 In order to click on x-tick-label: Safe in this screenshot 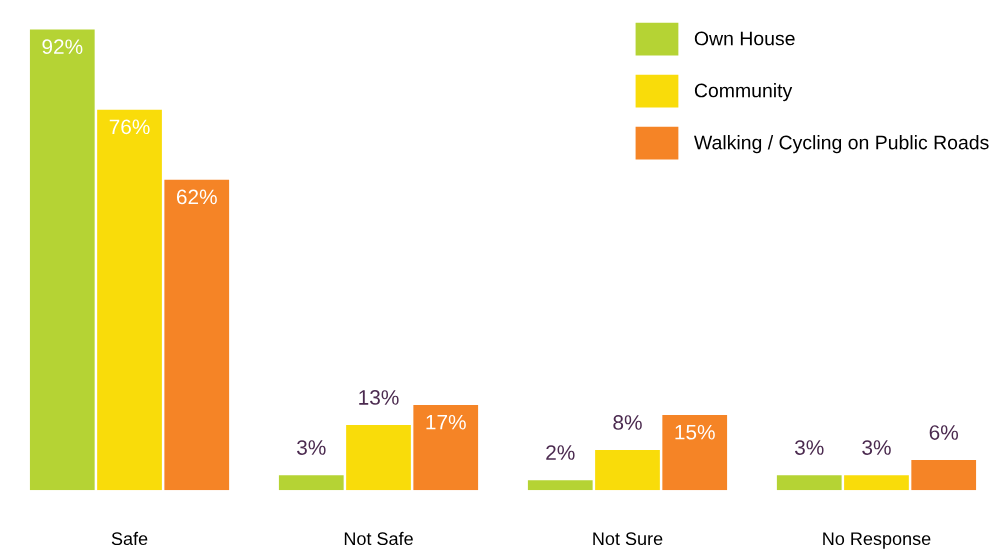, I will do `click(129, 538)`.